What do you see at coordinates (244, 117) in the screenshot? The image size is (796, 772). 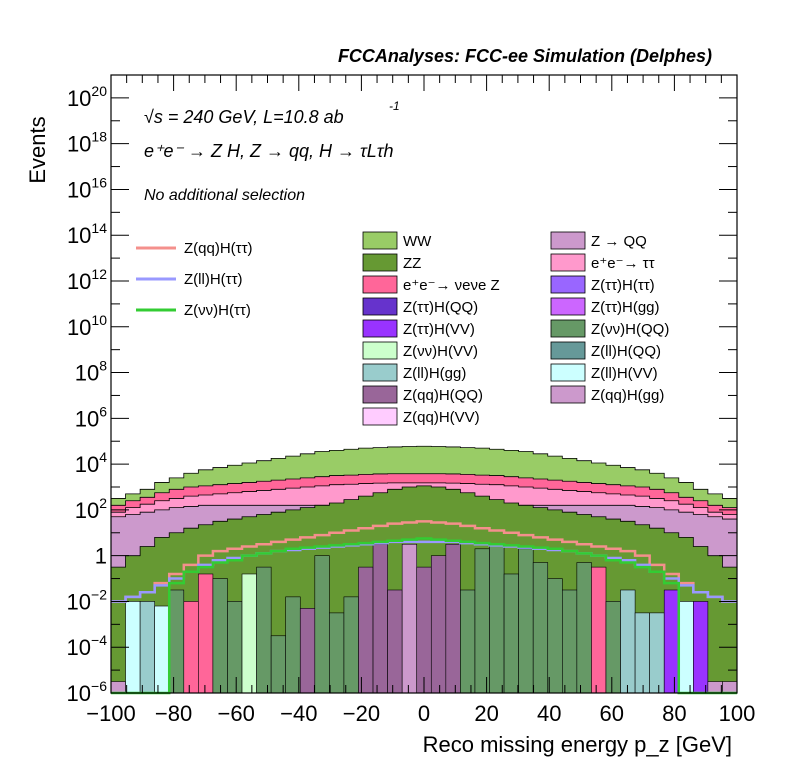 I see `energy-label: √s = 240 GeV, L=10.8 ab` at bounding box center [244, 117].